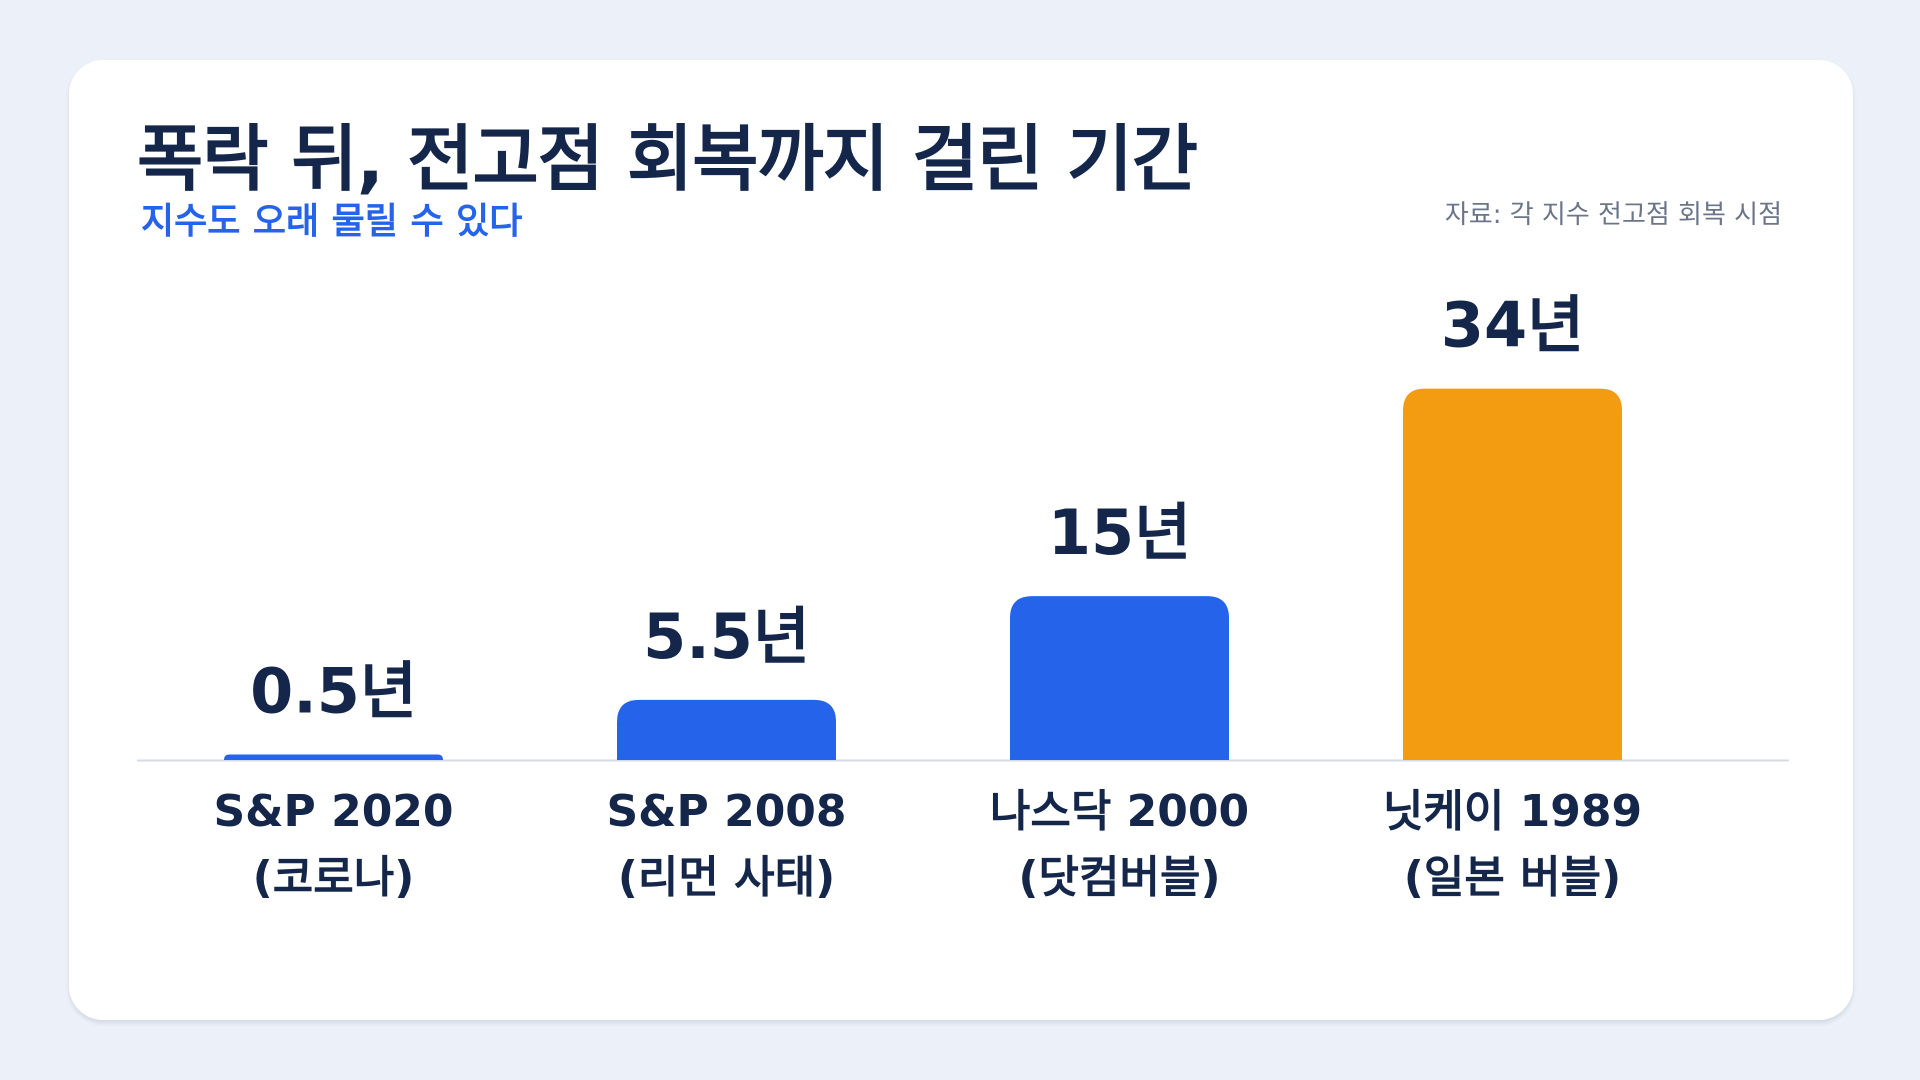  I want to click on category-label-0-line-1: (코로나), so click(334, 877).